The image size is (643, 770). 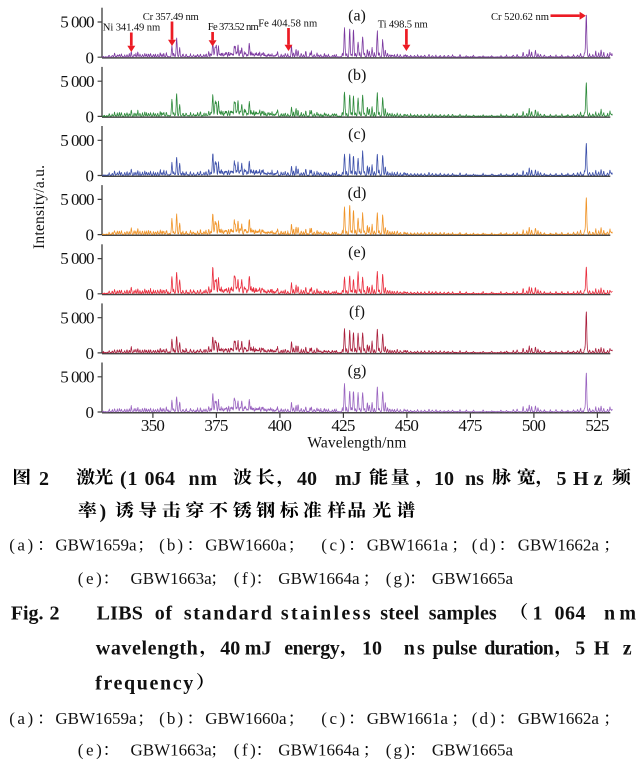 I want to click on svg-text: Intensity/a.u., so click(x=39, y=207).